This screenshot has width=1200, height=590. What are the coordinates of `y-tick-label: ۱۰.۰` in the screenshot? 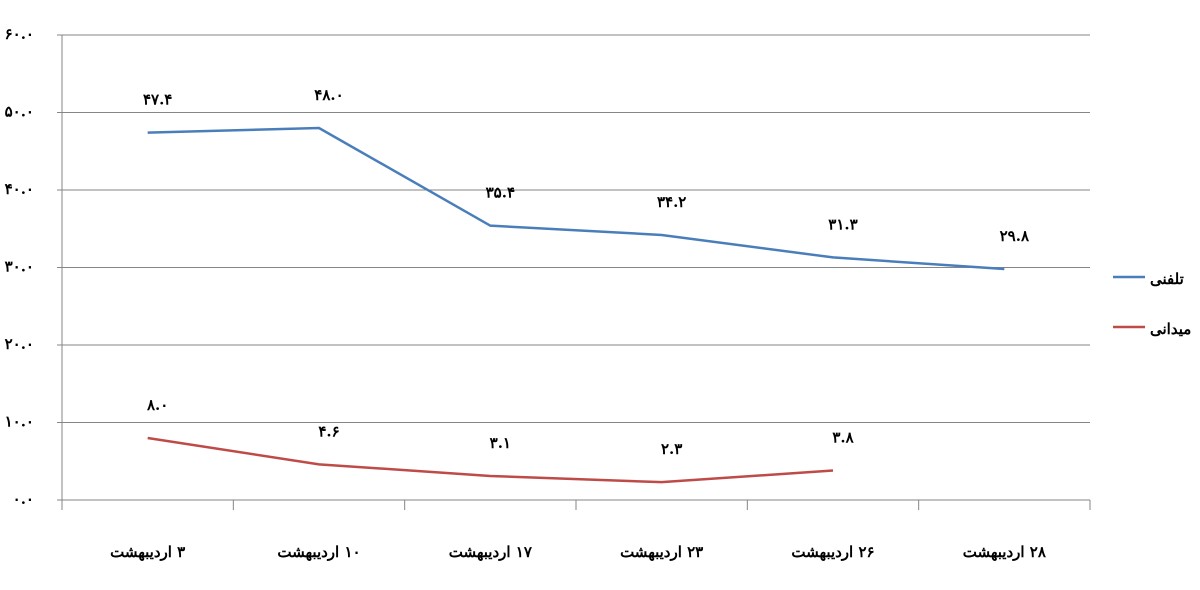 It's located at (19, 422).